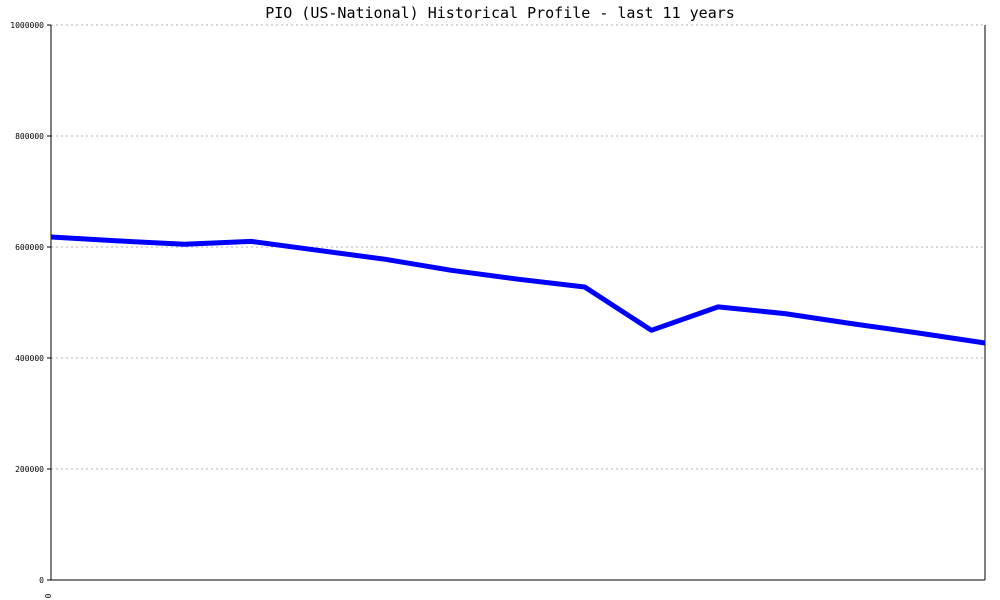  Describe the element at coordinates (29, 247) in the screenshot. I see `y-tick-label: 600000` at that location.